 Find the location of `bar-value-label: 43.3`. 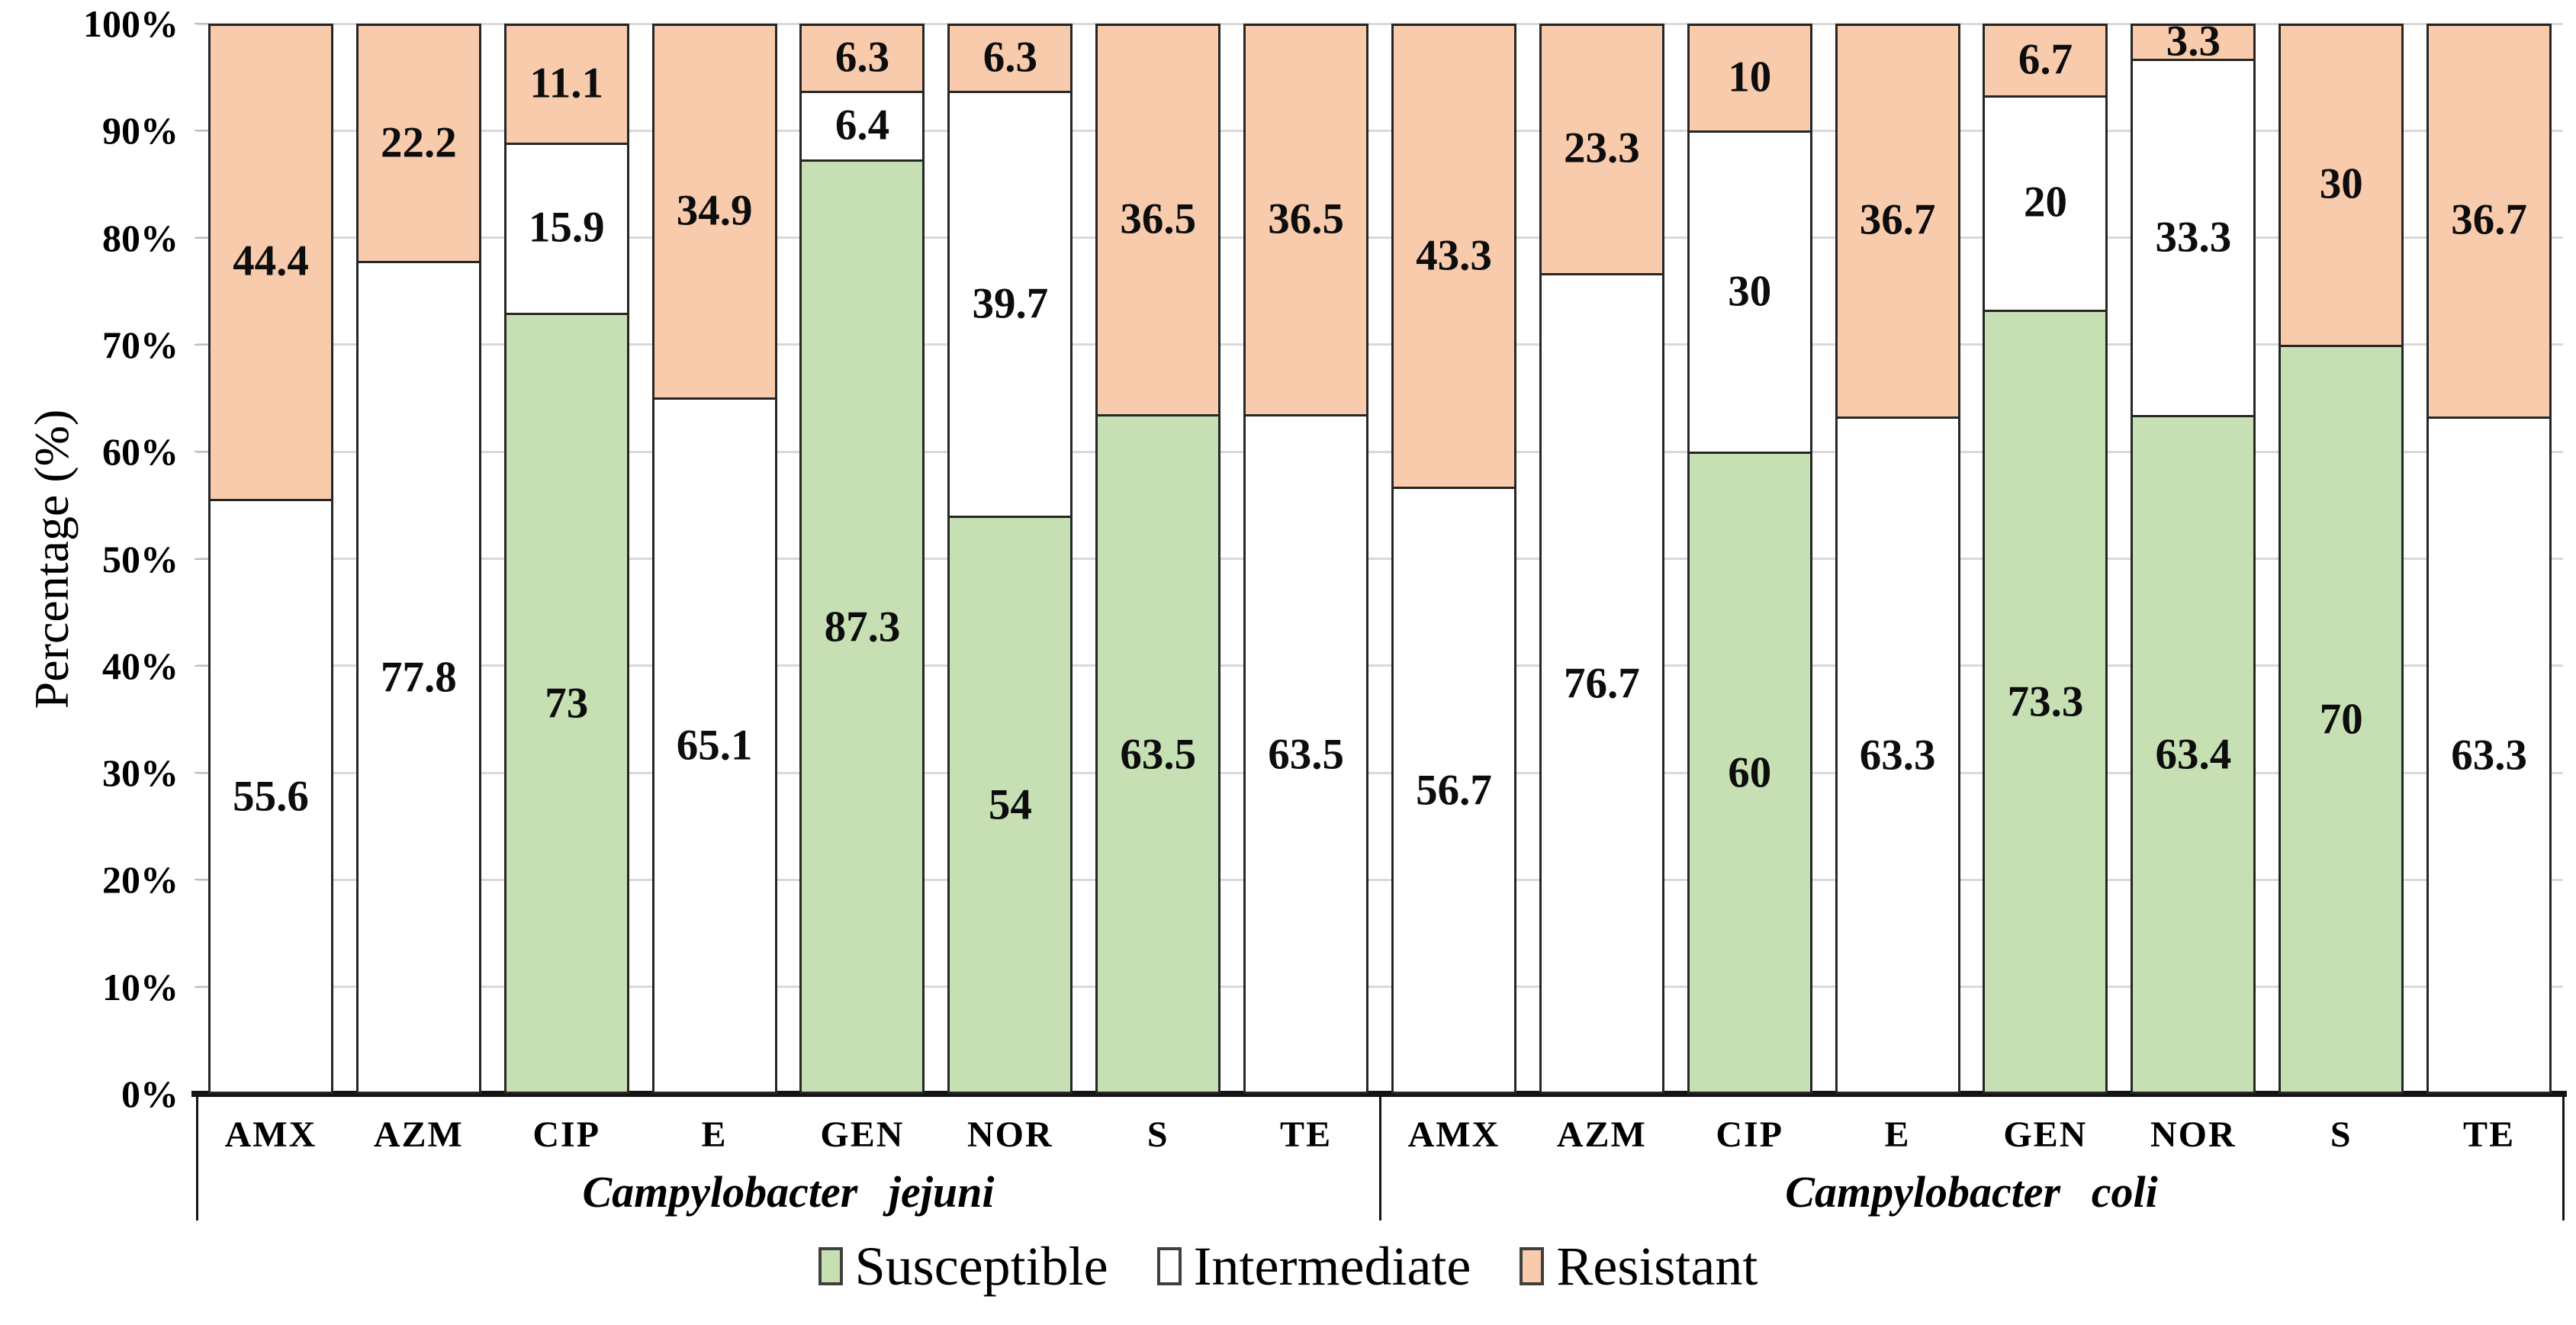

bar-value-label: 43.3 is located at coordinates (1454, 255).